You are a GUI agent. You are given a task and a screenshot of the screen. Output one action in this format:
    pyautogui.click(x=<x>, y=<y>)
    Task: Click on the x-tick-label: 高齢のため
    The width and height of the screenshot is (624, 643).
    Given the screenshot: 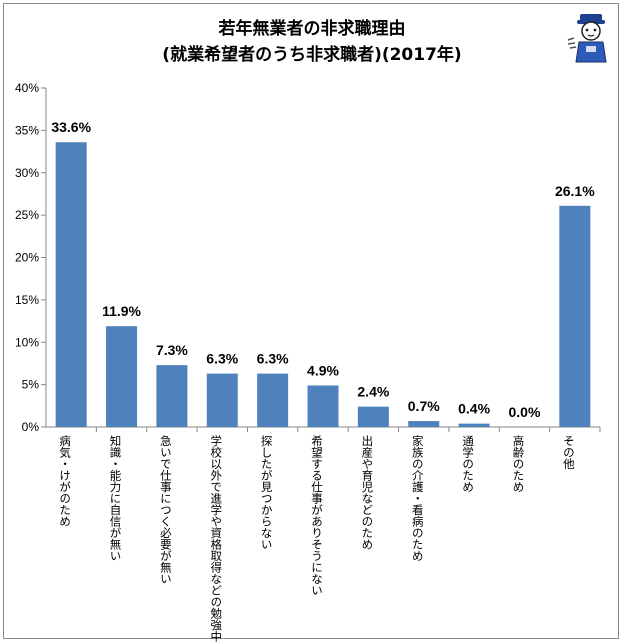 What is the action you would take?
    pyautogui.click(x=518, y=463)
    